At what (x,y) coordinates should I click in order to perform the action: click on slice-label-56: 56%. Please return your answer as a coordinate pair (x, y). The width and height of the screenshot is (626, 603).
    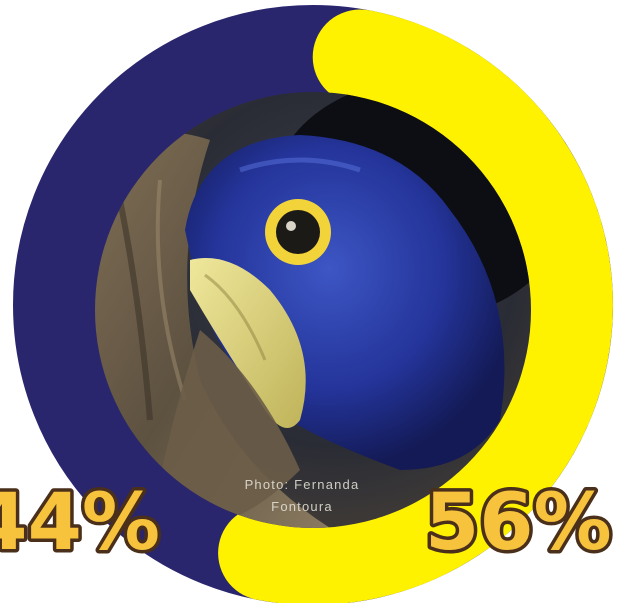
    Looking at the image, I should click on (518, 523).